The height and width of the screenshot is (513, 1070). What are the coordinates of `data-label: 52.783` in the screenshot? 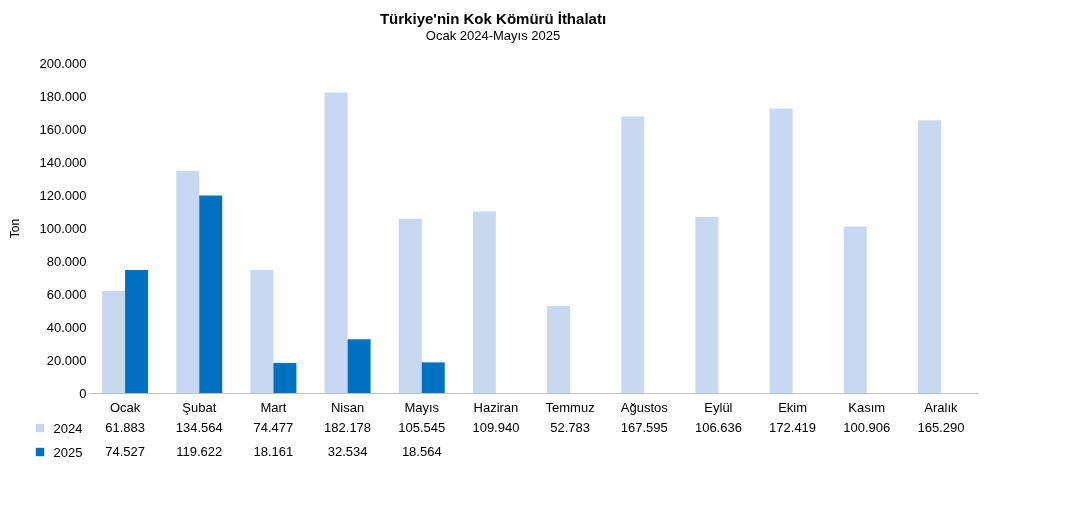 It's located at (570, 427).